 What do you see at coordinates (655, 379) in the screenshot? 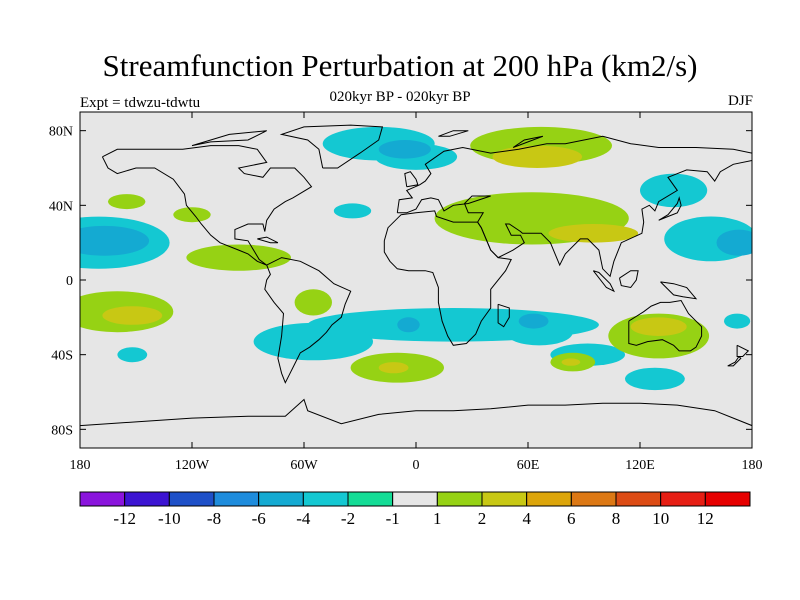
I see `region-south-of-australia` at bounding box center [655, 379].